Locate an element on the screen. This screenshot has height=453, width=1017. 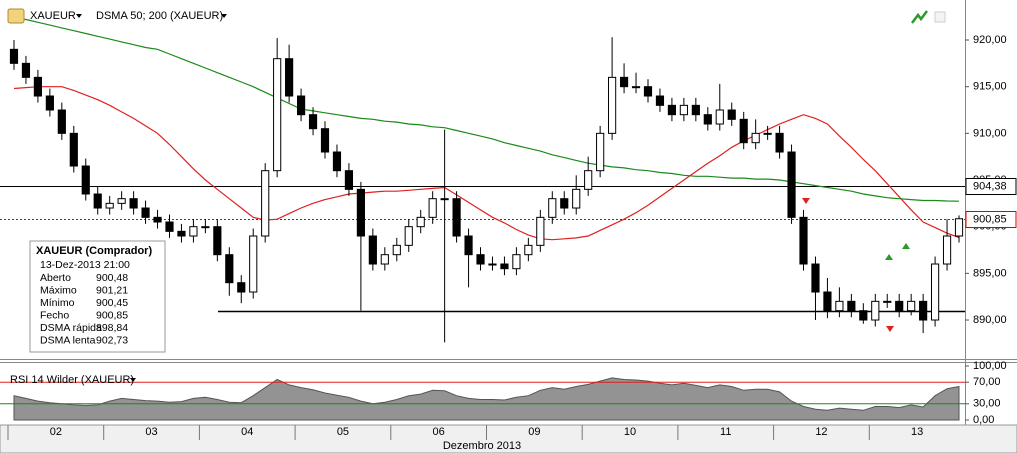
y-tick-label: 910,00 is located at coordinates (990, 133).